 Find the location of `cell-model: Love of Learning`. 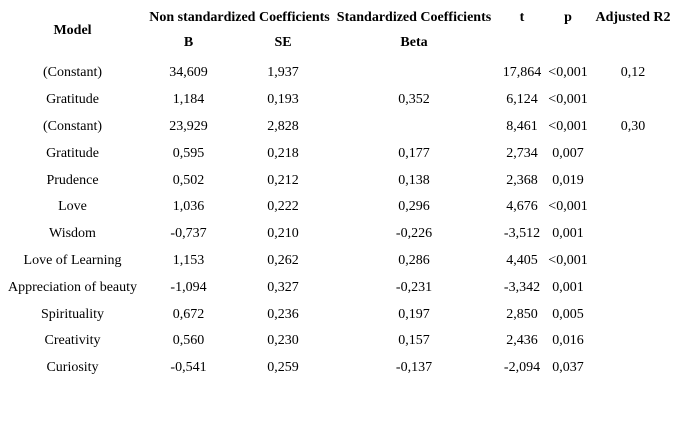

cell-model: Love of Learning is located at coordinates (72, 260).